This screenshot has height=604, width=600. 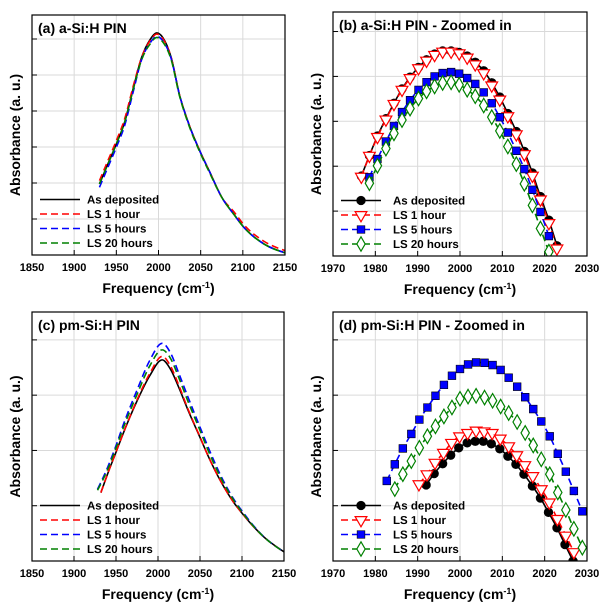 What do you see at coordinates (425, 25) in the screenshot?
I see `chart-title: (b) a-Si:H PIN - Zoomed in` at bounding box center [425, 25].